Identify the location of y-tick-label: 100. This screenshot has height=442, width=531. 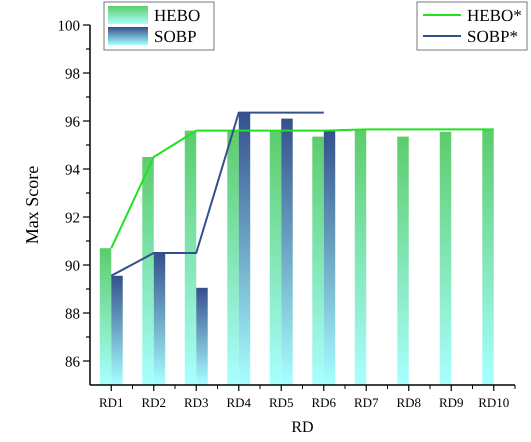
(69, 26).